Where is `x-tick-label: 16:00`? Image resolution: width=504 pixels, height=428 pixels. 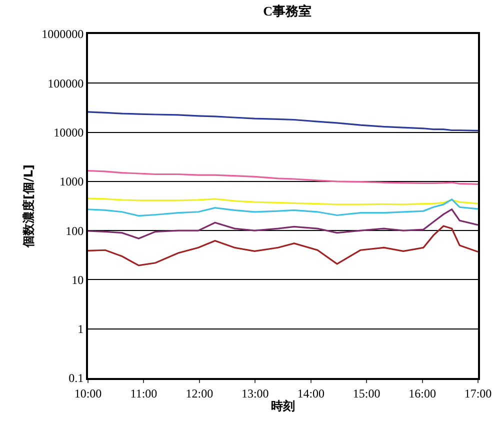 x-tick-label: 16:00 is located at coordinates (422, 393).